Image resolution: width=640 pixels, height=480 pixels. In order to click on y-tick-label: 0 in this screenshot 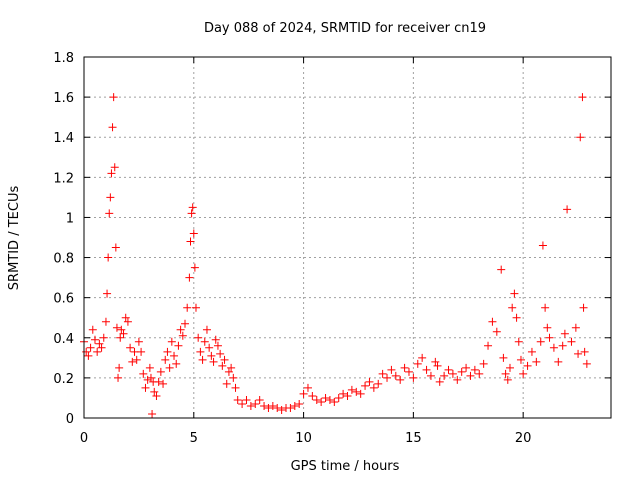, I will do `click(70, 419)`.